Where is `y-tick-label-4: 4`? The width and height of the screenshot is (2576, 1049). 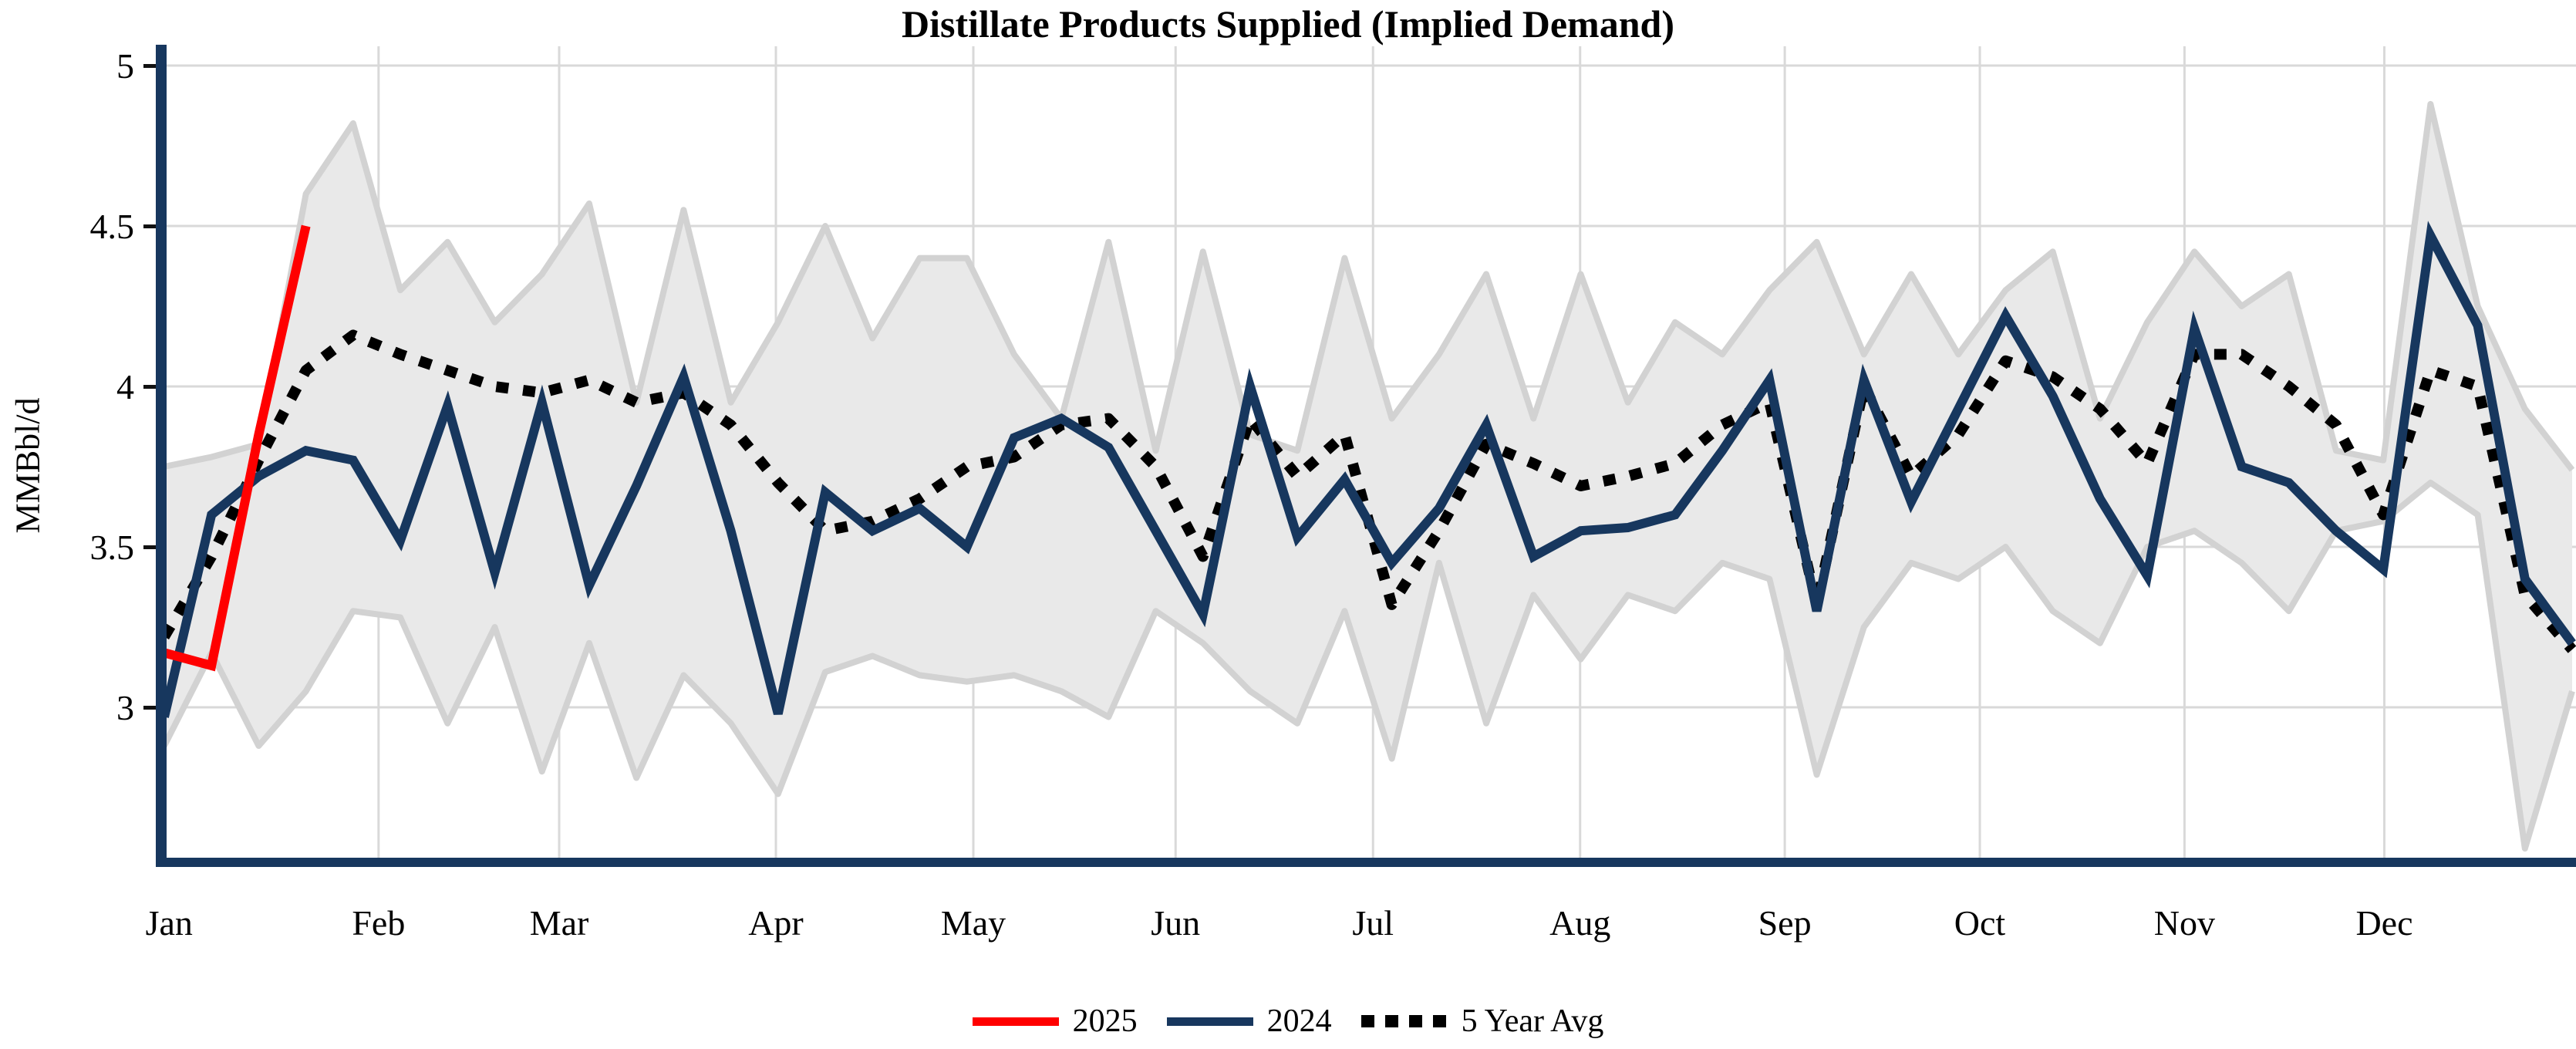
y-tick-label-4: 4 is located at coordinates (125, 386).